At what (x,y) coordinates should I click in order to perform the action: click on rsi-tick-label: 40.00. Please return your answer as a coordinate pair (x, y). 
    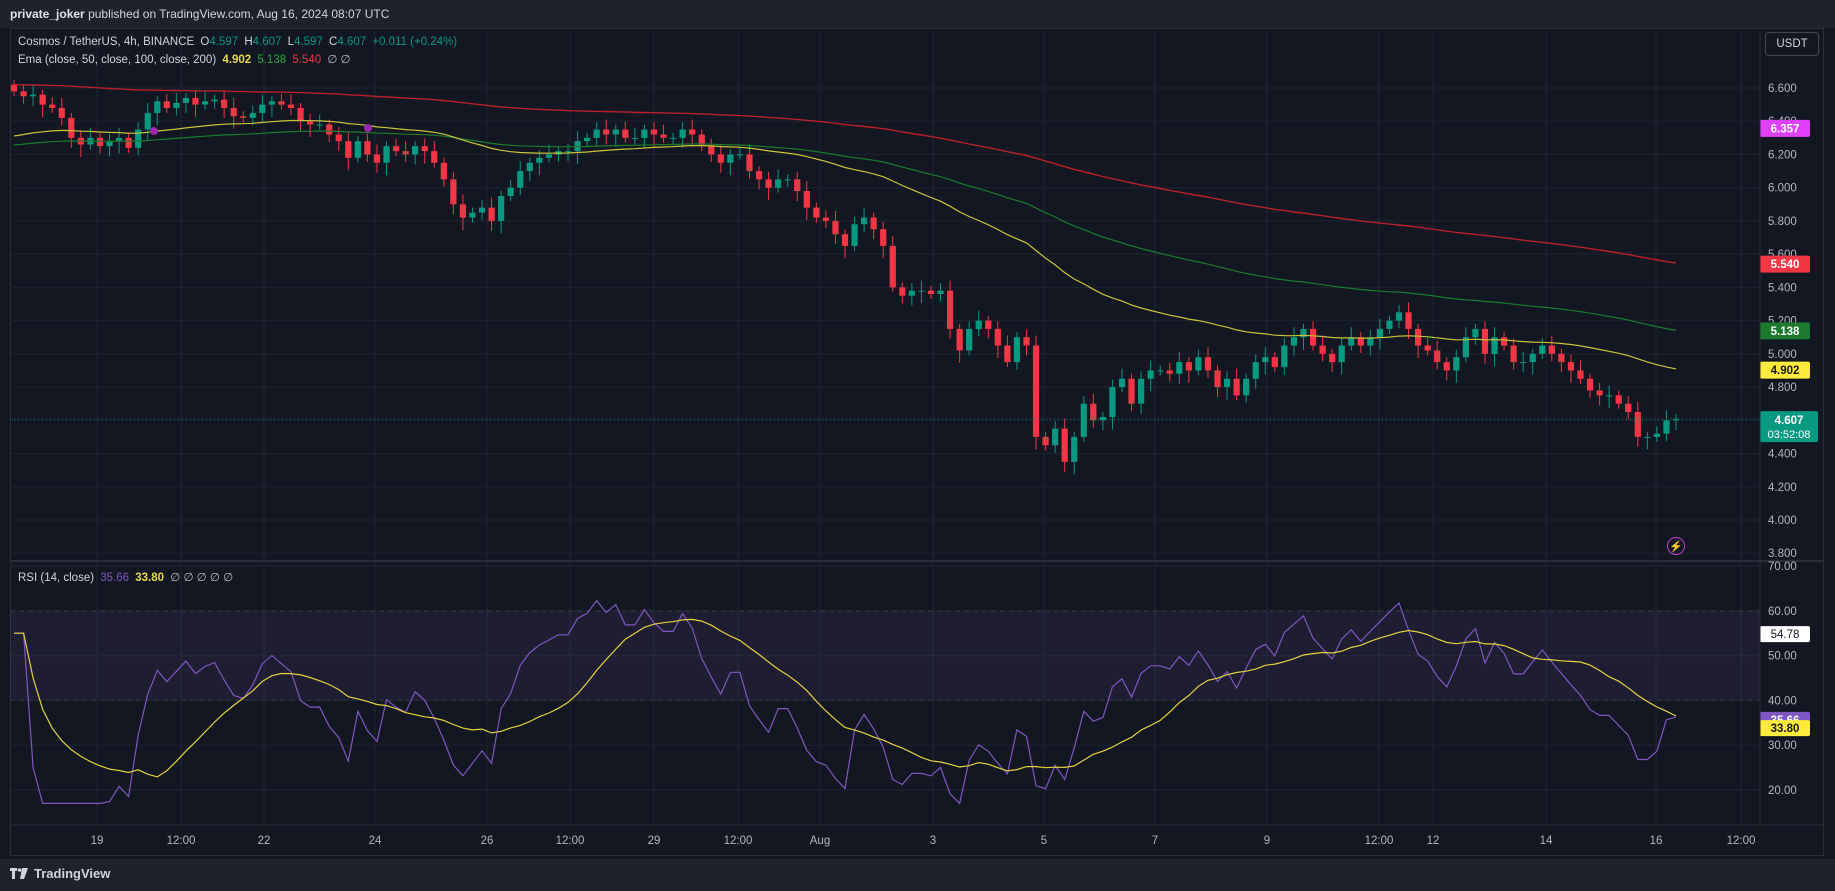
    Looking at the image, I should click on (1782, 701).